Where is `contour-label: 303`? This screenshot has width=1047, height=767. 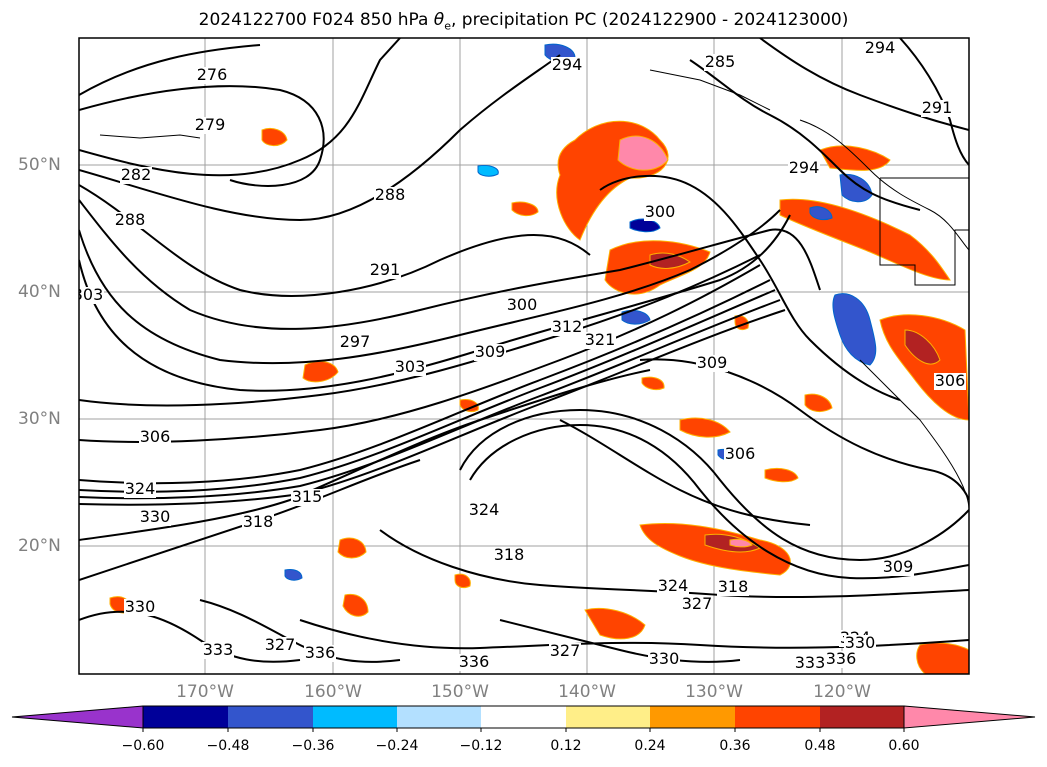 contour-label: 303 is located at coordinates (88, 294).